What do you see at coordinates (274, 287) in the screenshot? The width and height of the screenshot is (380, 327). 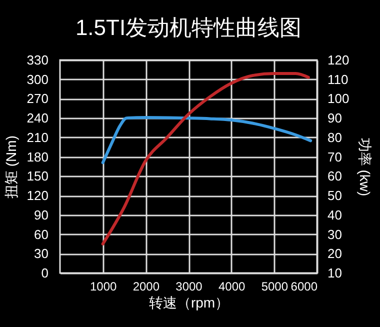 I see `x-tick-label: 5000` at bounding box center [274, 287].